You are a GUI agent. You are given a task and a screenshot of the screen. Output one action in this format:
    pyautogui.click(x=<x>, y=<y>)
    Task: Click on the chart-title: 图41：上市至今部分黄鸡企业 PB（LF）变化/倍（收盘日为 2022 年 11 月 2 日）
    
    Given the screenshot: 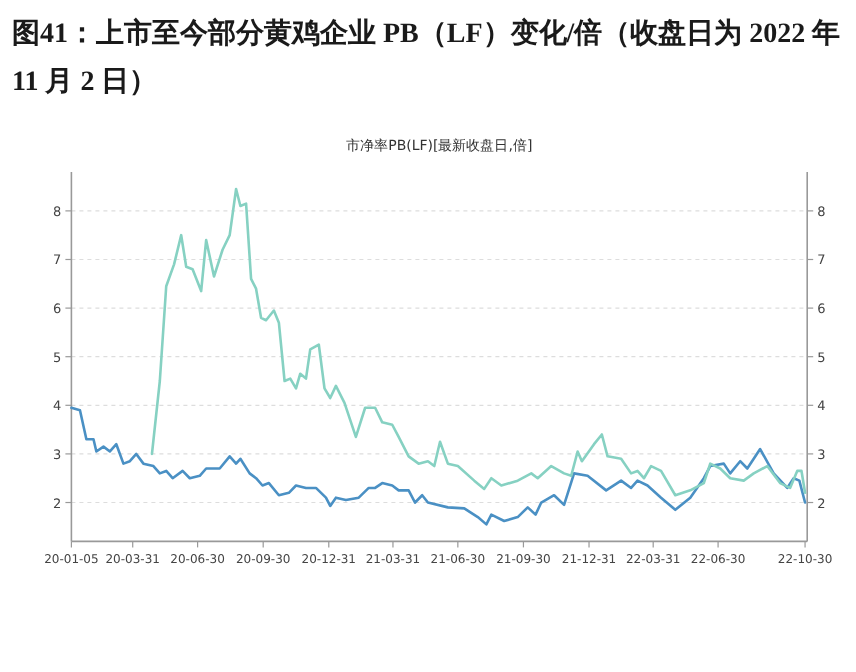 What is the action you would take?
    pyautogui.click(x=427, y=58)
    